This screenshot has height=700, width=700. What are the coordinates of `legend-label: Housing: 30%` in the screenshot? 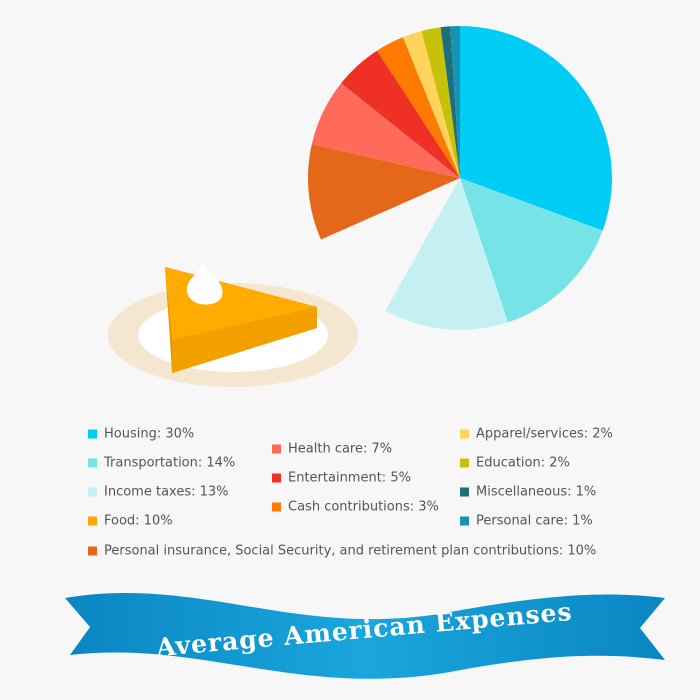 It's located at (149, 434).